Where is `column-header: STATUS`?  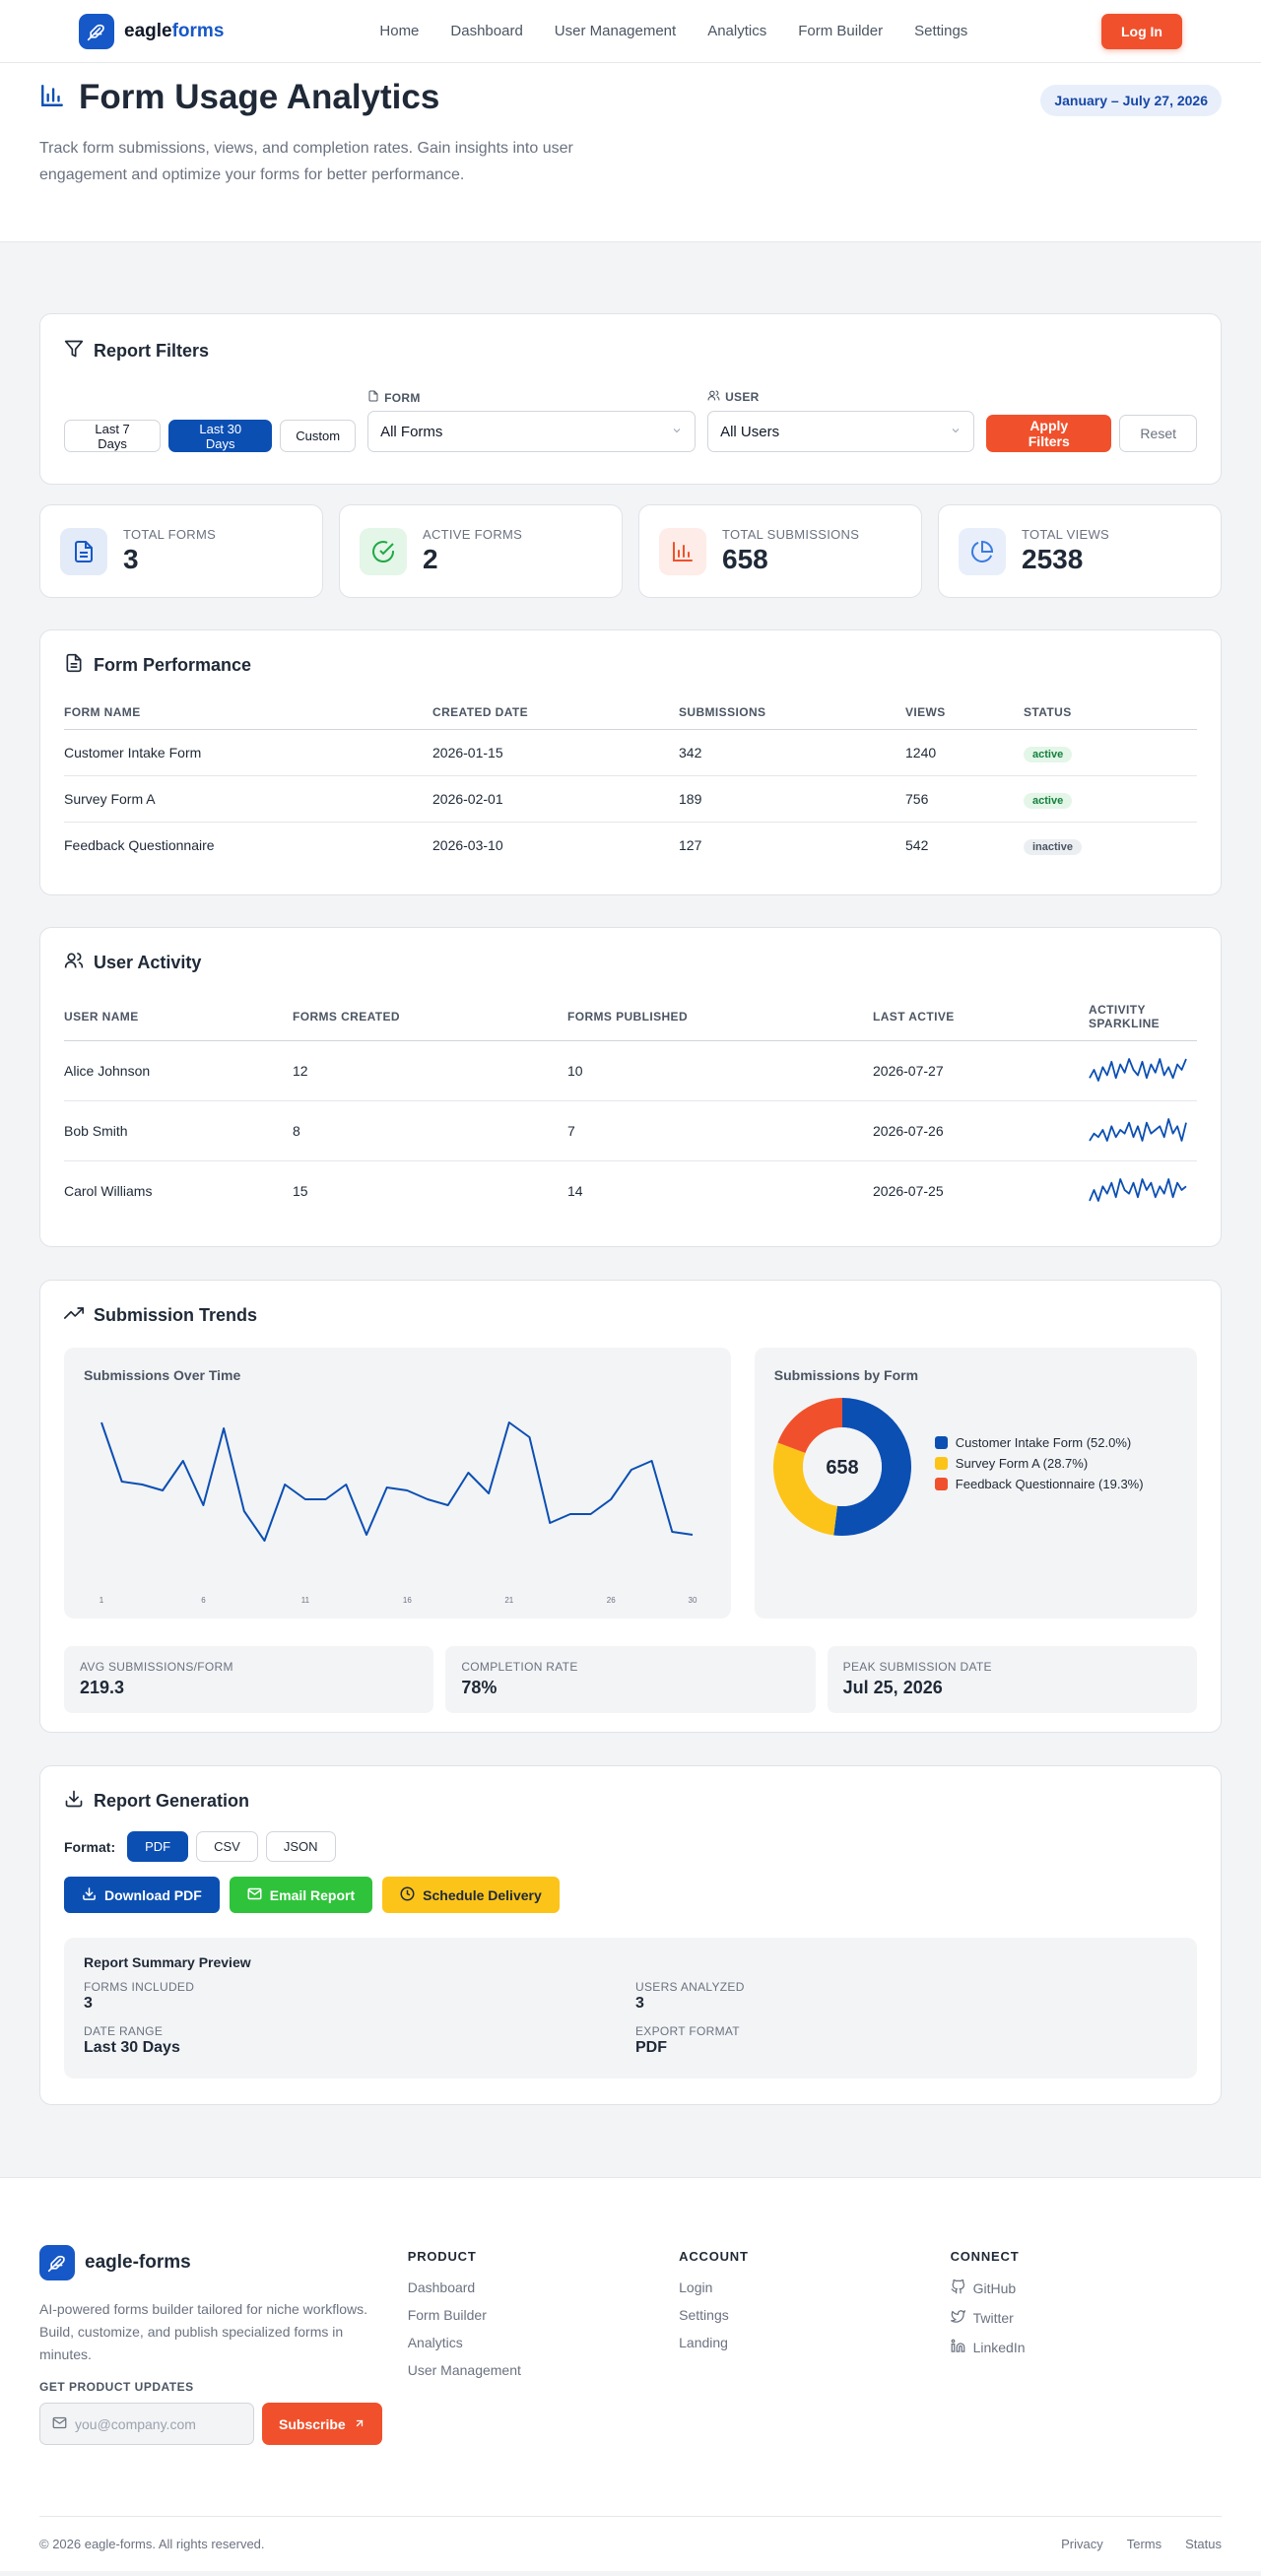 column-header: STATUS is located at coordinates (1110, 713).